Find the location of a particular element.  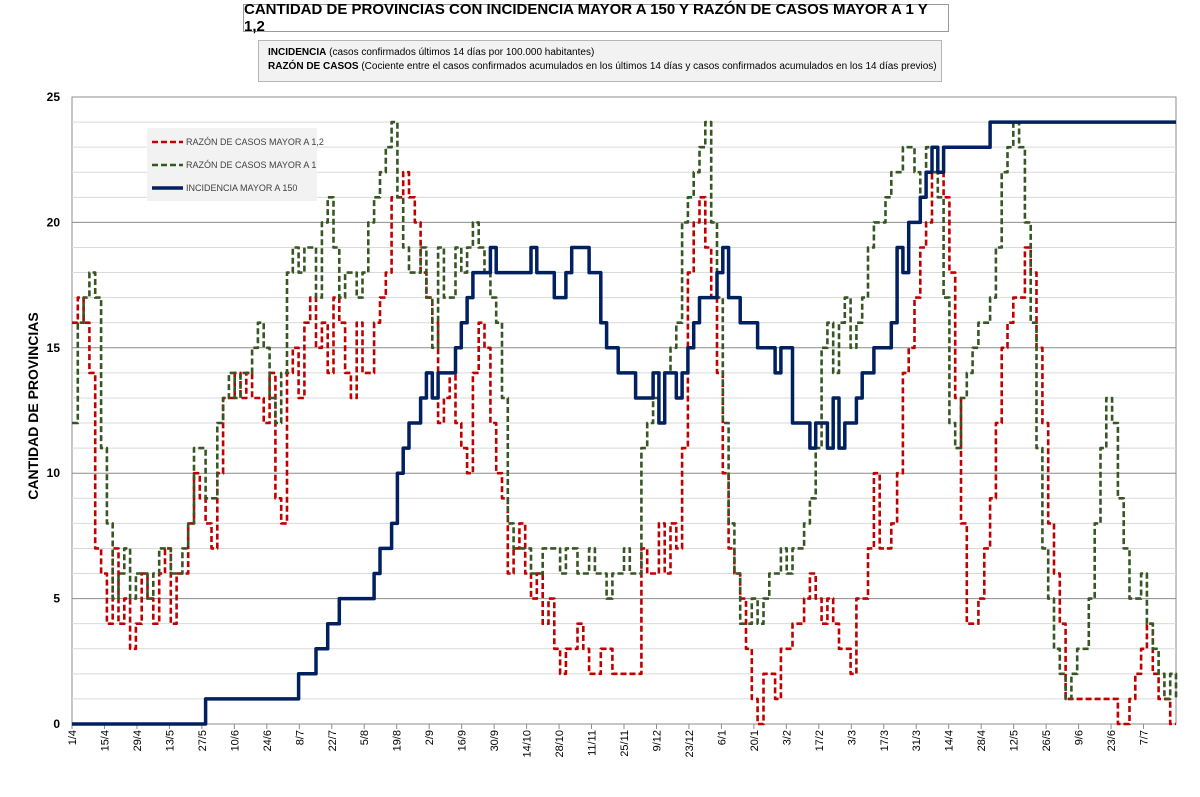

x-tick-label: 7/7 is located at coordinates (1145, 737).